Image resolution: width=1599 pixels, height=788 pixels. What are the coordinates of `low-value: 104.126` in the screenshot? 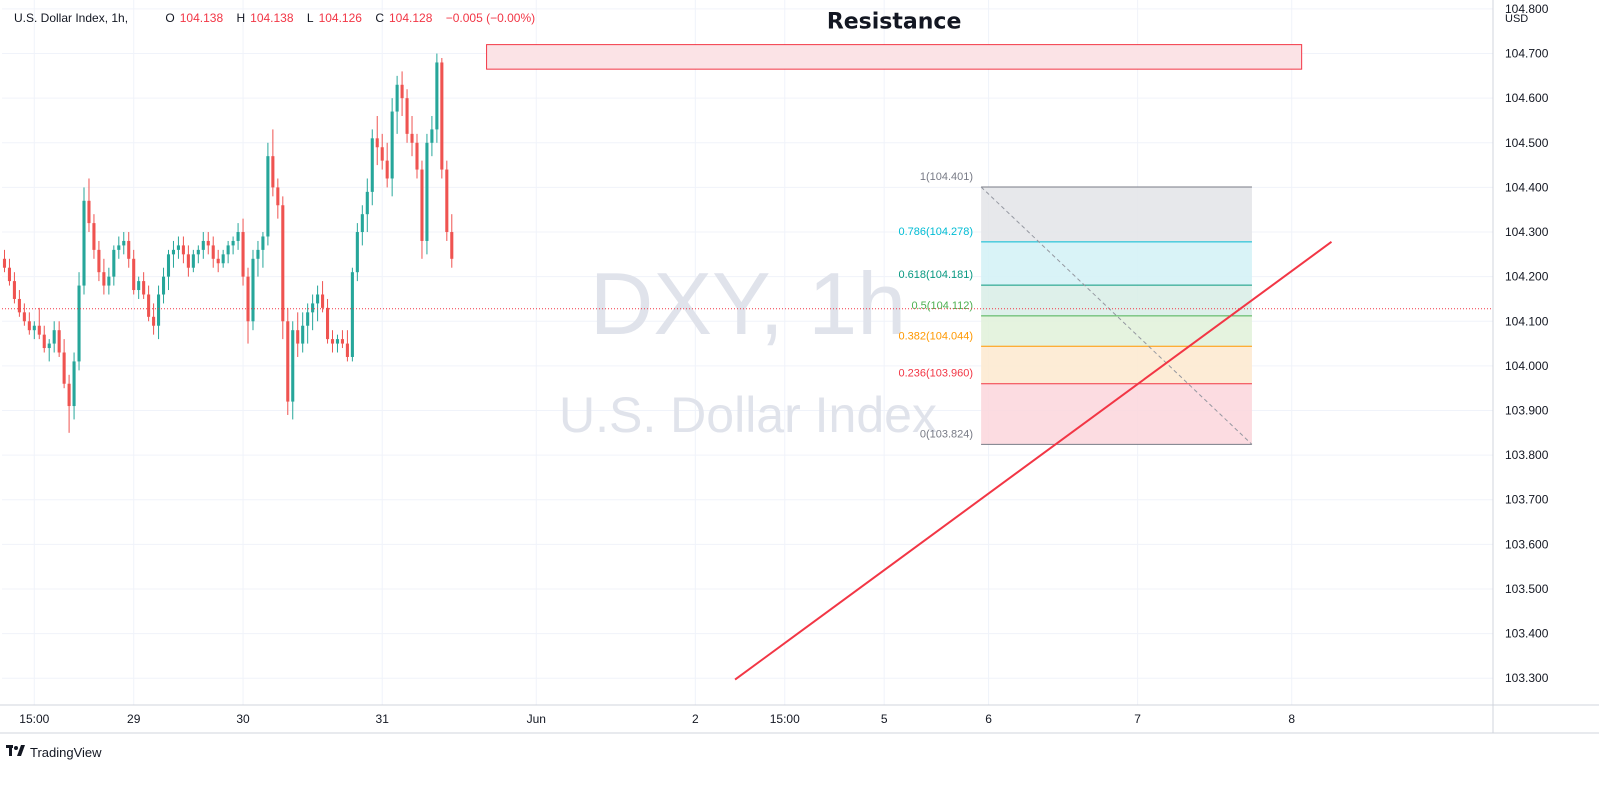 It's located at (340, 18).